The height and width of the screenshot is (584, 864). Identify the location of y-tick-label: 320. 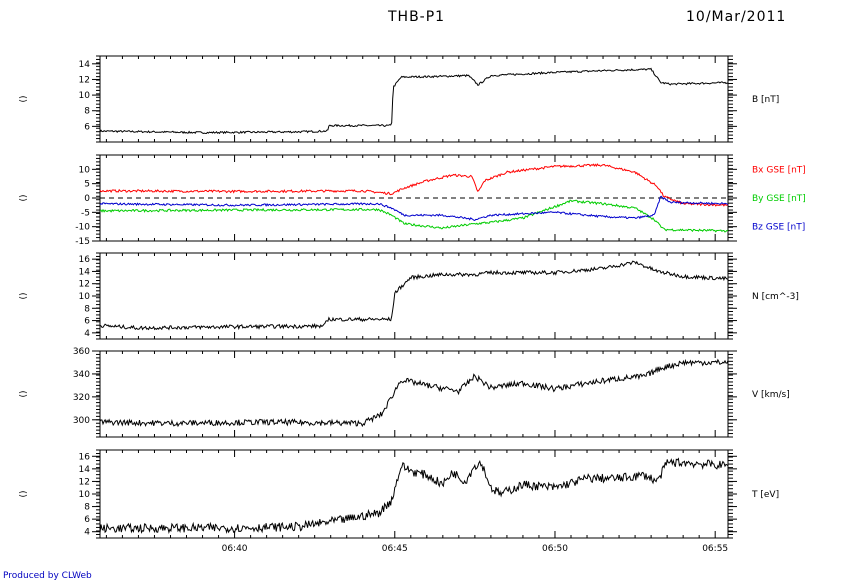
(81, 398).